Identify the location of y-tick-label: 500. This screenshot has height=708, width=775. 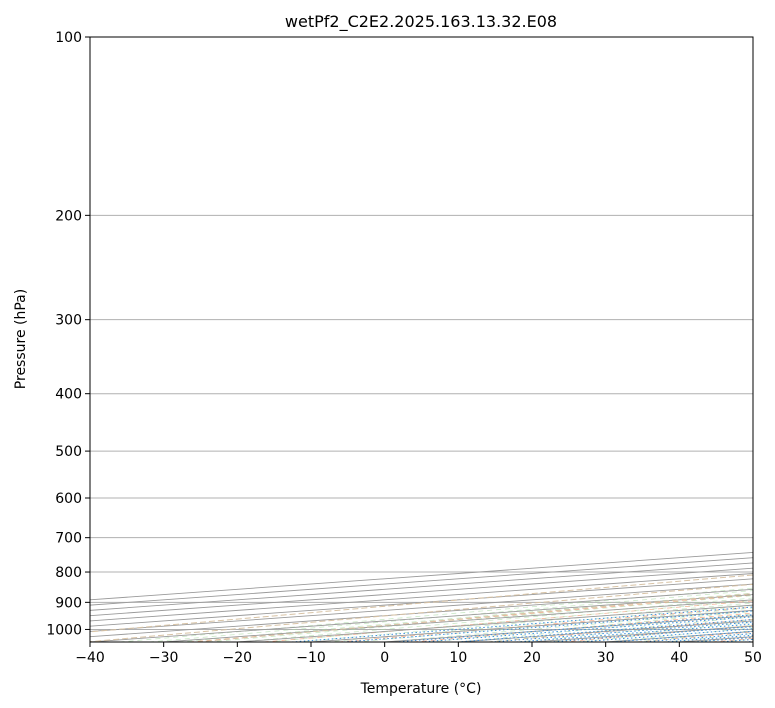
(68, 452).